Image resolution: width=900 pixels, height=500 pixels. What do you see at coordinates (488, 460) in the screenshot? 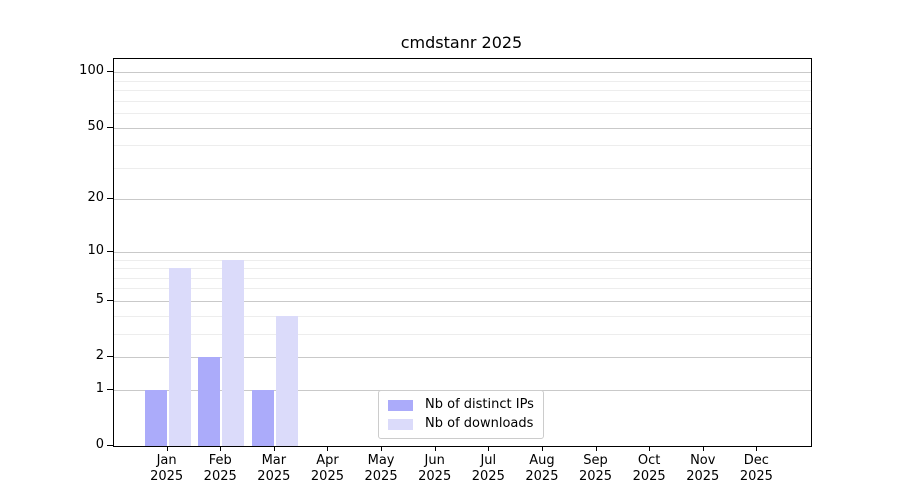
I see `x-tick-month: Jul` at bounding box center [488, 460].